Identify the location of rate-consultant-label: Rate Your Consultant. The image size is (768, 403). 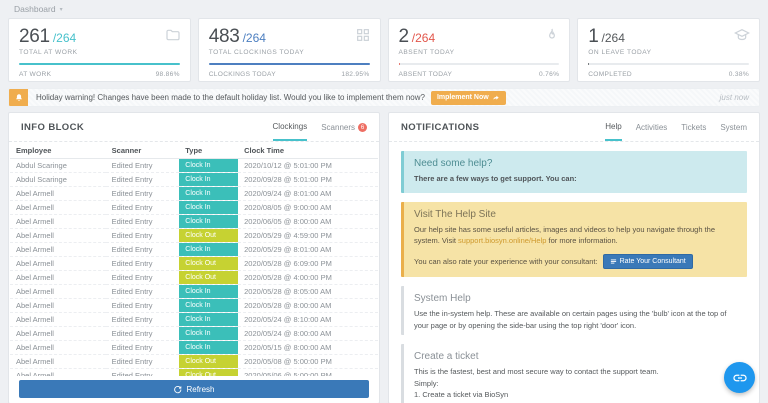
(652, 261).